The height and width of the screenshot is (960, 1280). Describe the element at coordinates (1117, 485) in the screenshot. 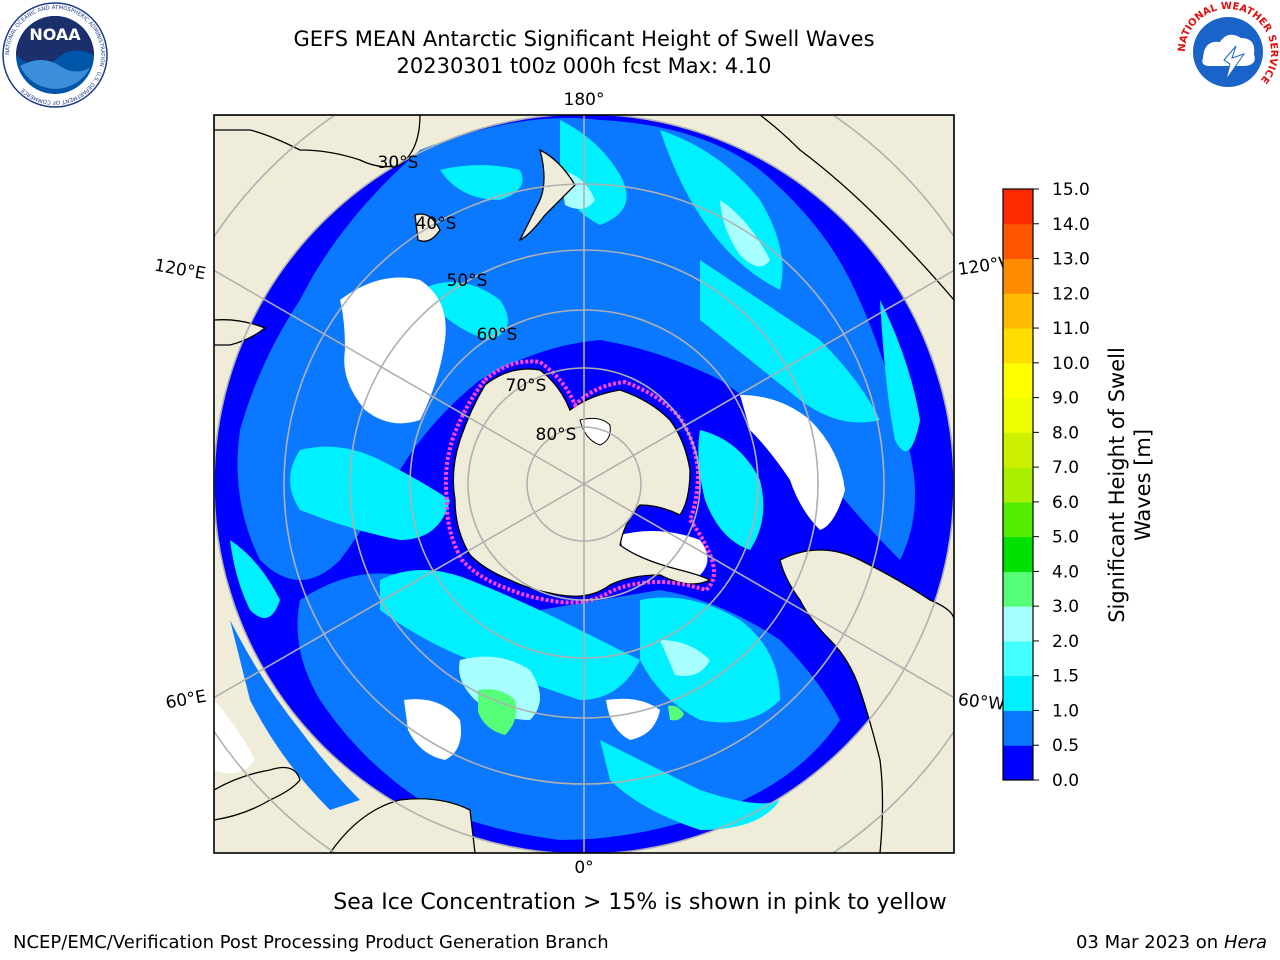

I see `colorbar-label-line1: Significant Height of Swell` at that location.